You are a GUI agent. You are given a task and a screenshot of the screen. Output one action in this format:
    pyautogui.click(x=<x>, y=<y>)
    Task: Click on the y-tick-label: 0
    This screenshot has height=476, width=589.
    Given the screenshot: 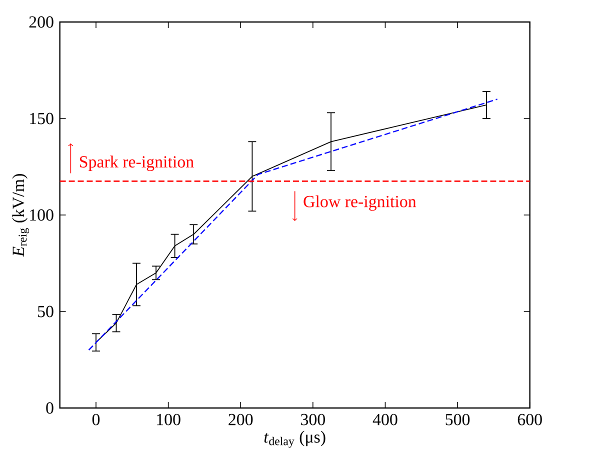 What is the action you would take?
    pyautogui.click(x=50, y=408)
    